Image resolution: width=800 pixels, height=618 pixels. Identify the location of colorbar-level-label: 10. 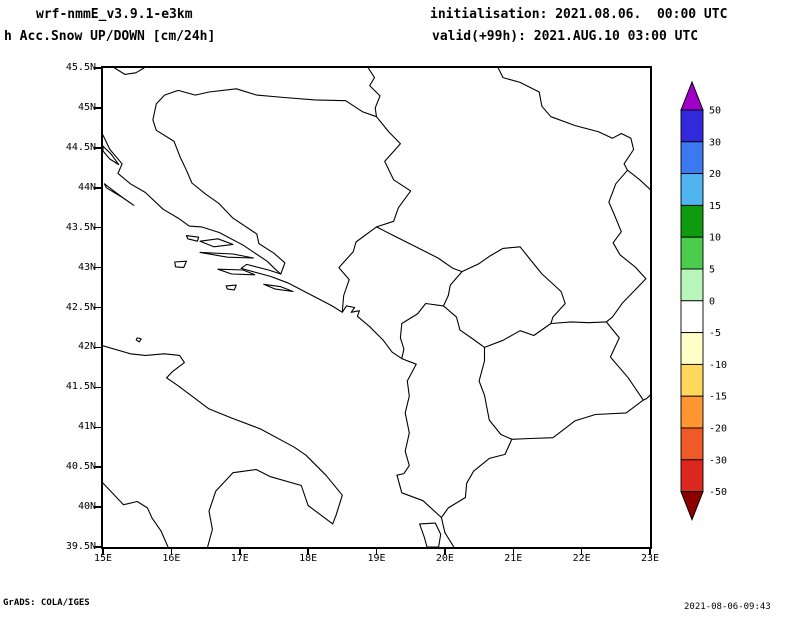
(715, 238).